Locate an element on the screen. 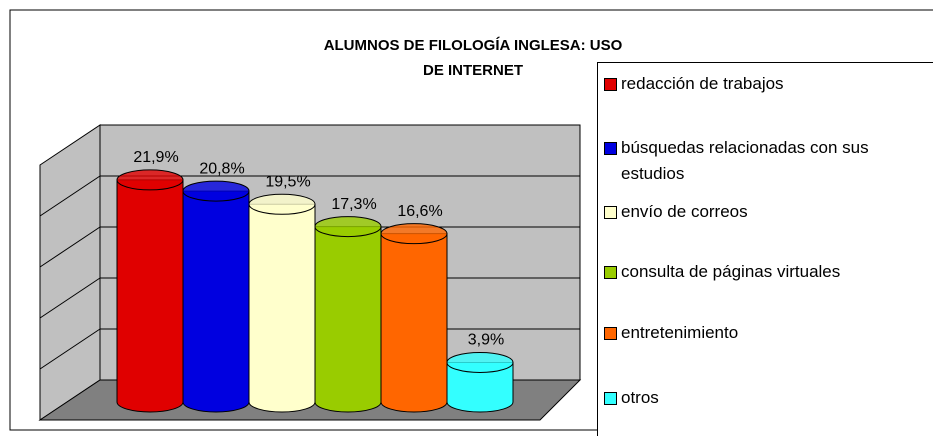 The width and height of the screenshot is (933, 436). legend-label: consulta de páginas virtuales is located at coordinates (731, 271).